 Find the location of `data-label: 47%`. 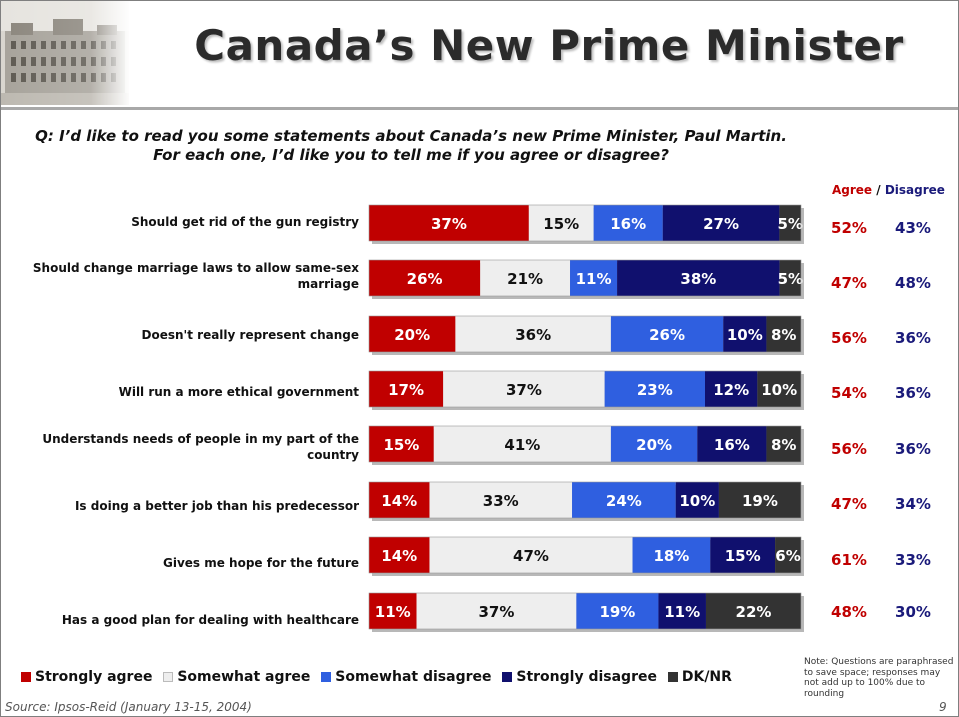

data-label: 47% is located at coordinates (531, 556).